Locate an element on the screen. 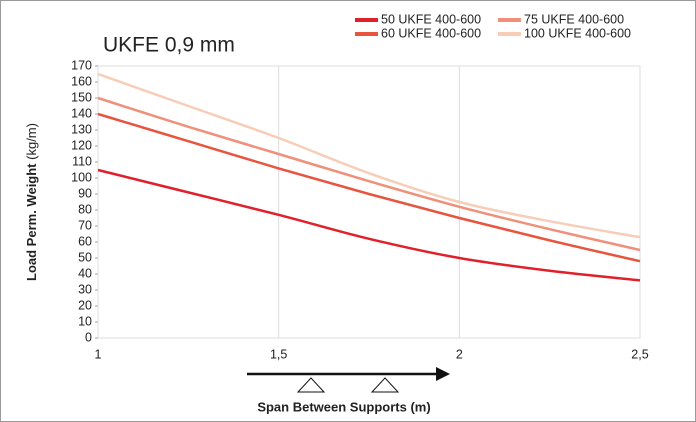 Image resolution: width=696 pixels, height=422 pixels. legend-label: 100 UKFE 400-600 is located at coordinates (577, 33).